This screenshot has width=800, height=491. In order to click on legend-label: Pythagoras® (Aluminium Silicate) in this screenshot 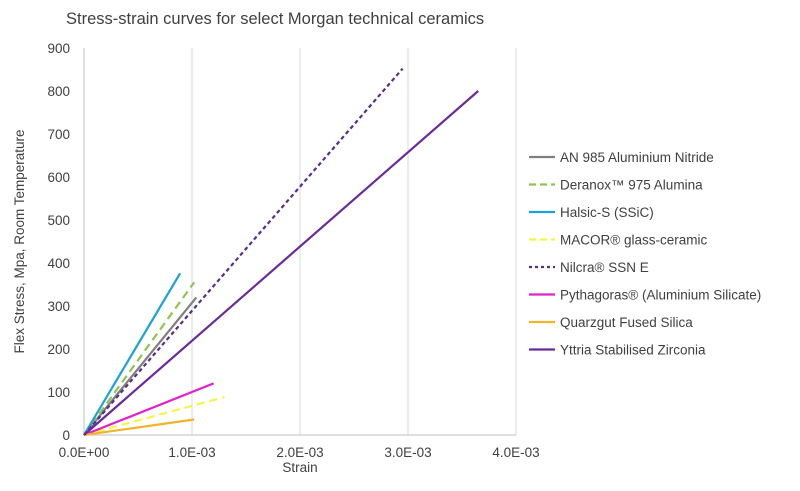, I will do `click(660, 295)`.